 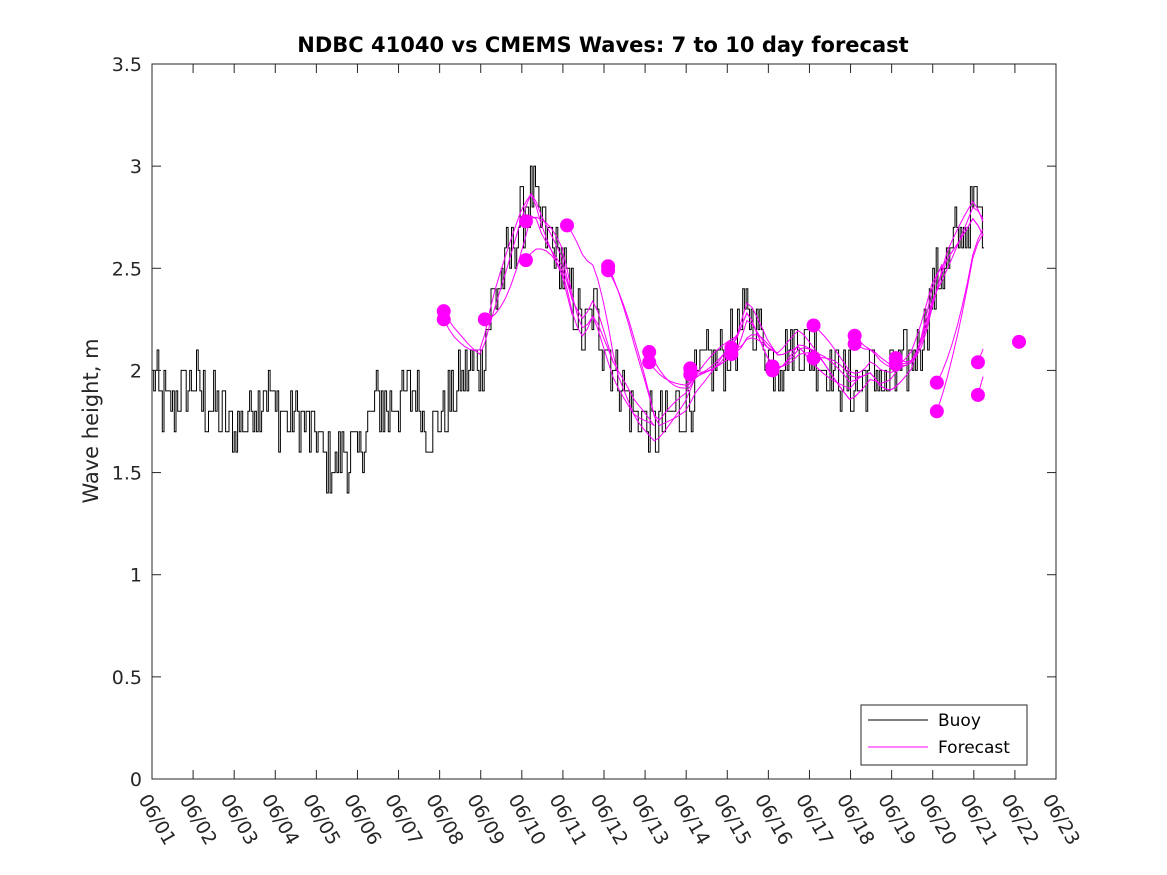 What do you see at coordinates (974, 748) in the screenshot?
I see `legend-label-forecast: Forecast` at bounding box center [974, 748].